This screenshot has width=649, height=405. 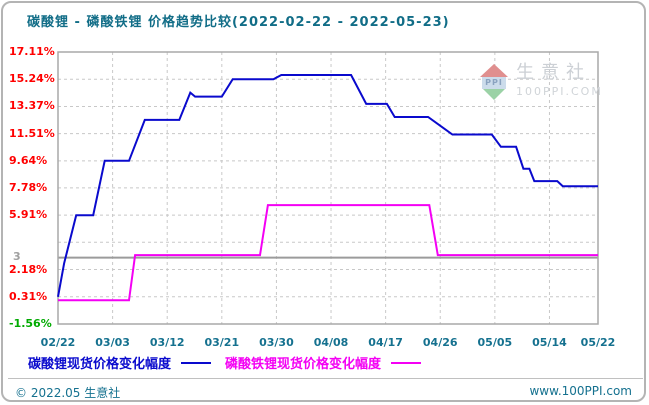 What do you see at coordinates (32, 106) in the screenshot?
I see `y-axis-label: 13.37%` at bounding box center [32, 106].